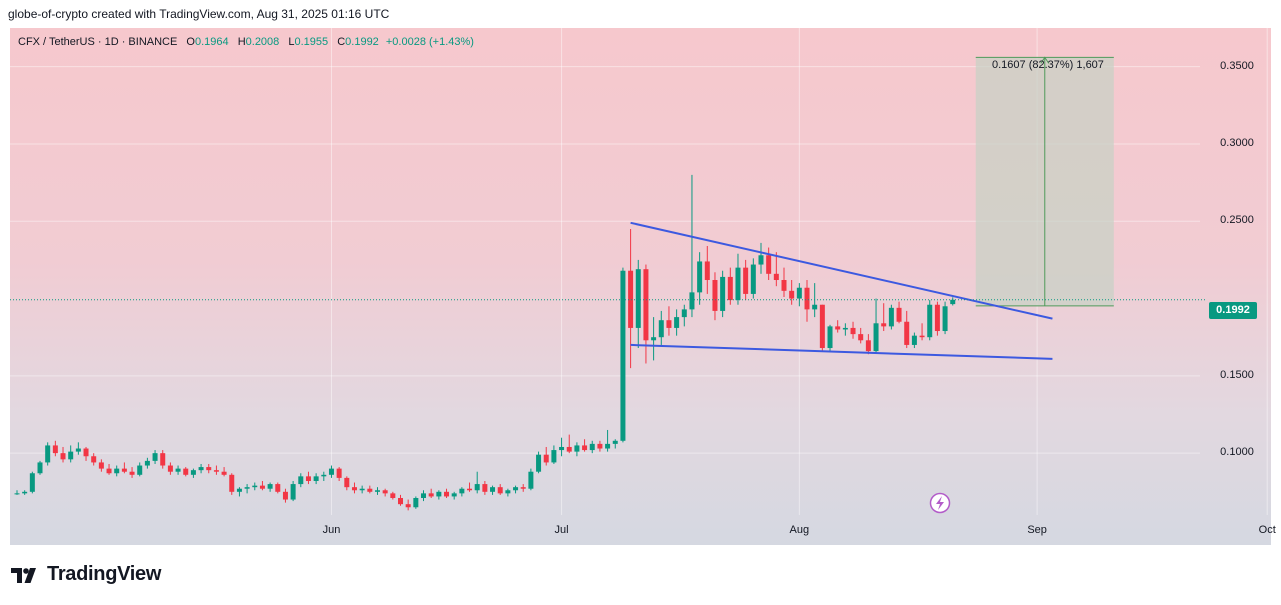  What do you see at coordinates (86, 574) in the screenshot?
I see `tradingview-brand: TradingView` at bounding box center [86, 574].